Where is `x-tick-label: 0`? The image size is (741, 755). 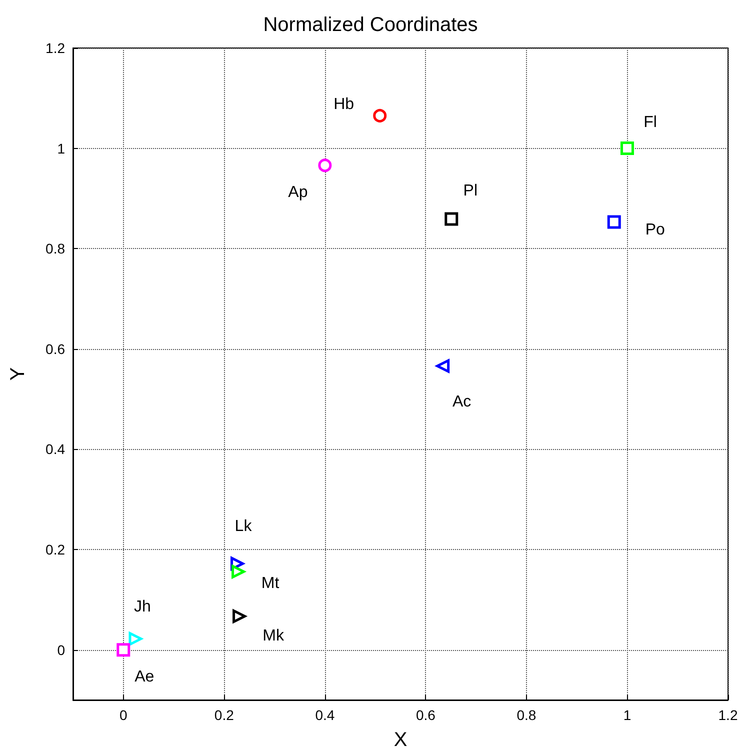
x-tick-label: 0 is located at coordinates (123, 715).